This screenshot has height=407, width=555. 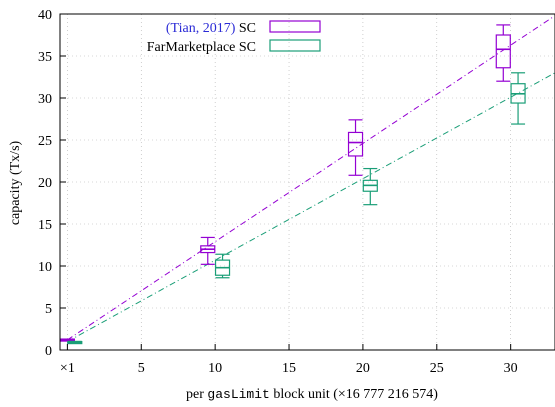 What do you see at coordinates (45, 267) in the screenshot?
I see `y-tick-label: 10` at bounding box center [45, 267].